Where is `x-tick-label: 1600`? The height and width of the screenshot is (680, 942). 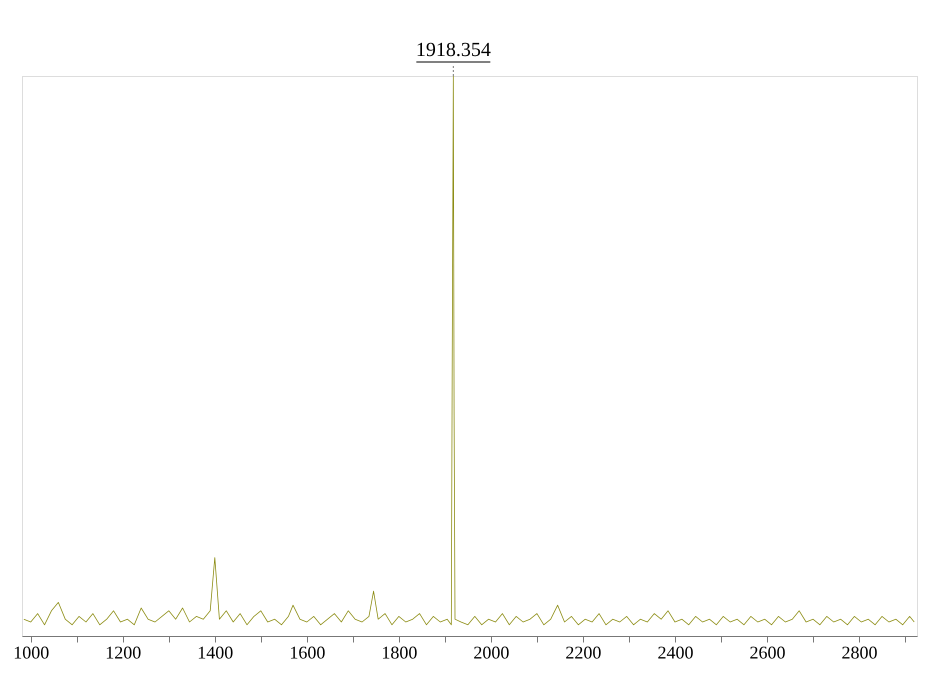
x-tick-label: 1600 is located at coordinates (307, 652).